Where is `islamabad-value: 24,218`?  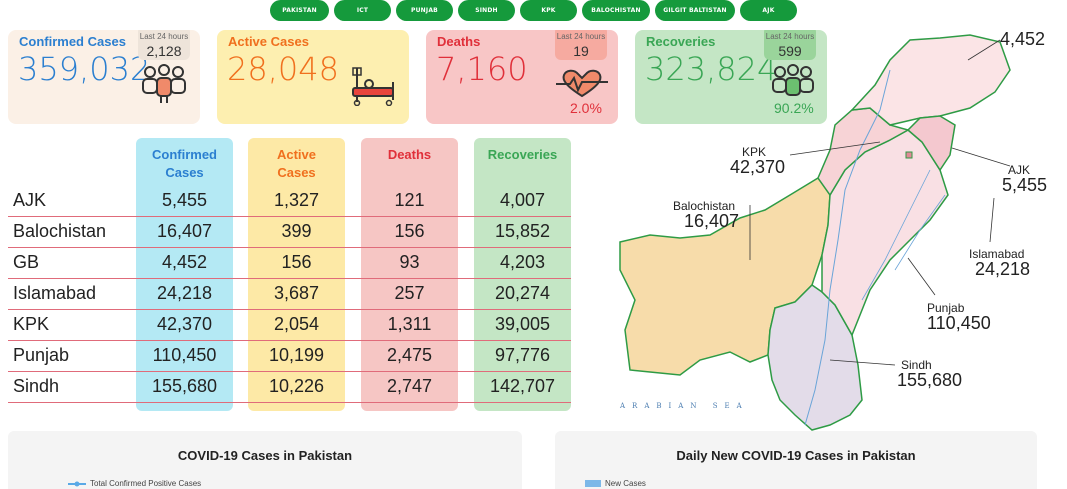
islamabad-value: 24,218 is located at coordinates (1003, 269).